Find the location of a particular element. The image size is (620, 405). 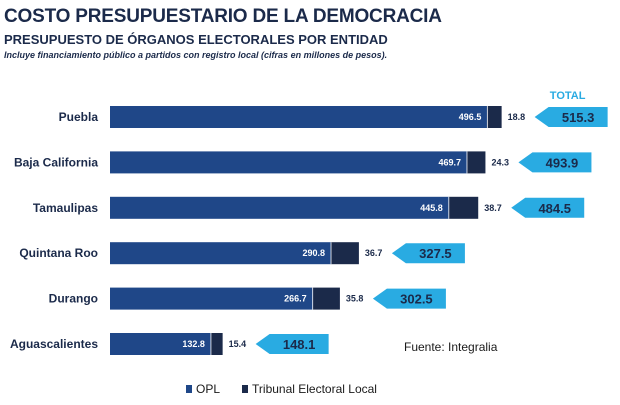

total-value: 148.1 is located at coordinates (299, 344).